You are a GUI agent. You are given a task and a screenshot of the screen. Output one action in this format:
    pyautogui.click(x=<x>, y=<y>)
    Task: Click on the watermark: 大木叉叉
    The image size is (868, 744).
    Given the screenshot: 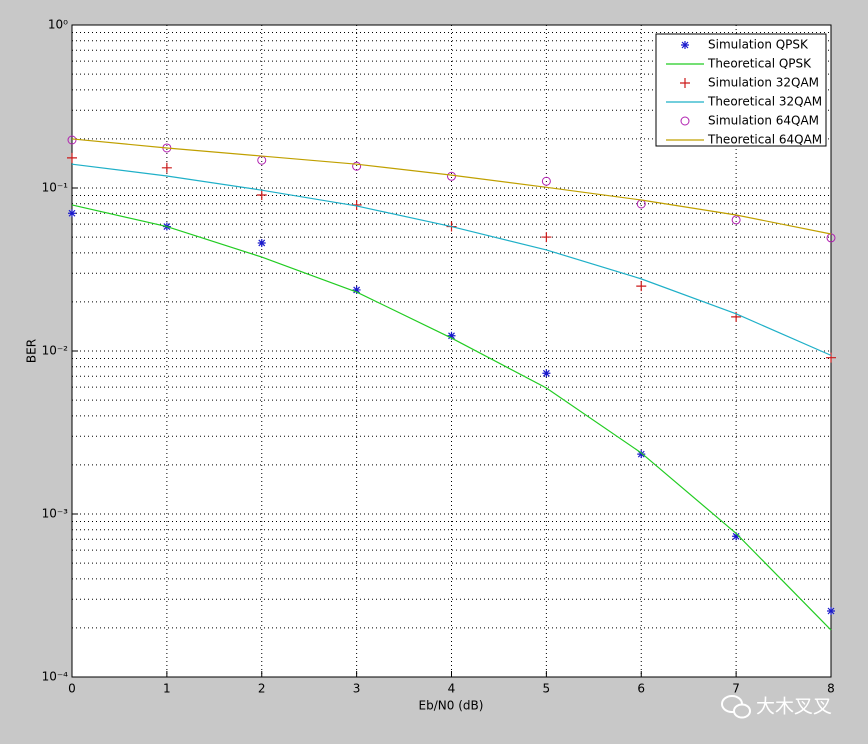 What is the action you would take?
    pyautogui.click(x=794, y=707)
    